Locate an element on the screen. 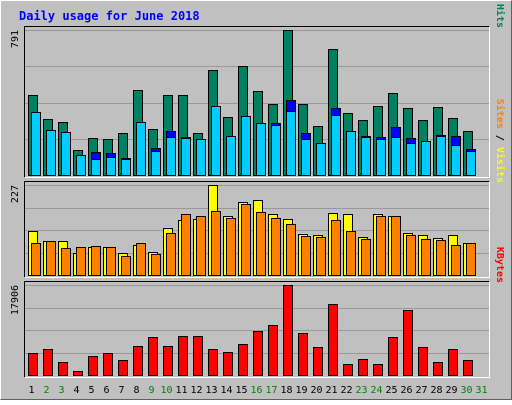 Image resolution: width=512 pixels, height=405 pixels. x-tick-label-day-30: 30 is located at coordinates (466, 390).